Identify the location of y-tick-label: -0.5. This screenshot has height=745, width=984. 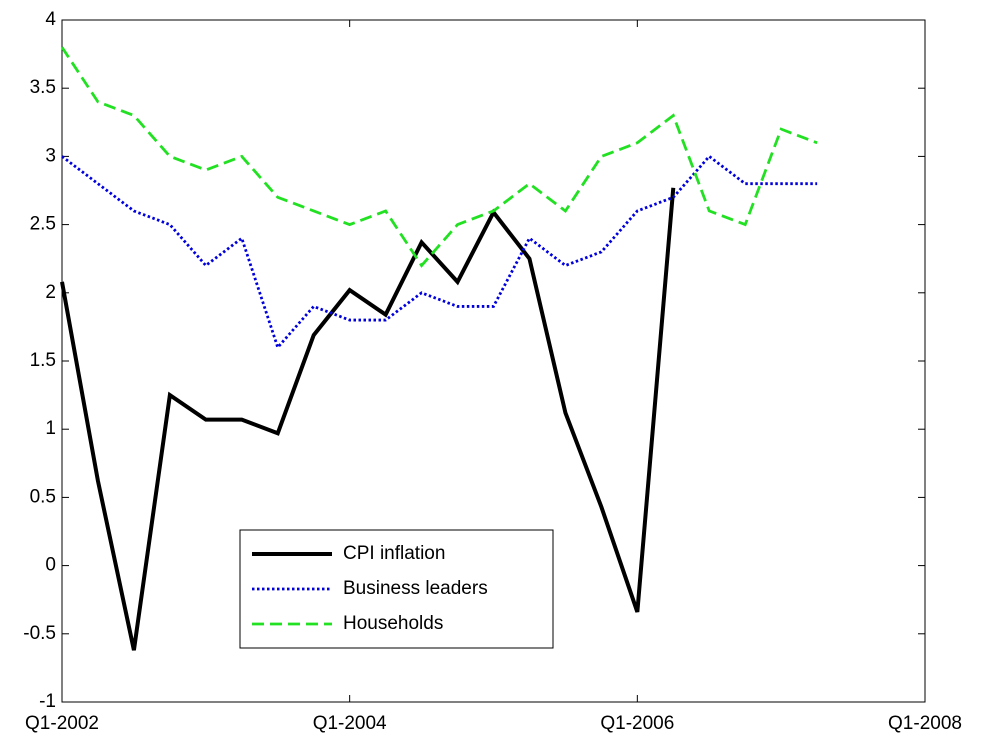
(39, 633).